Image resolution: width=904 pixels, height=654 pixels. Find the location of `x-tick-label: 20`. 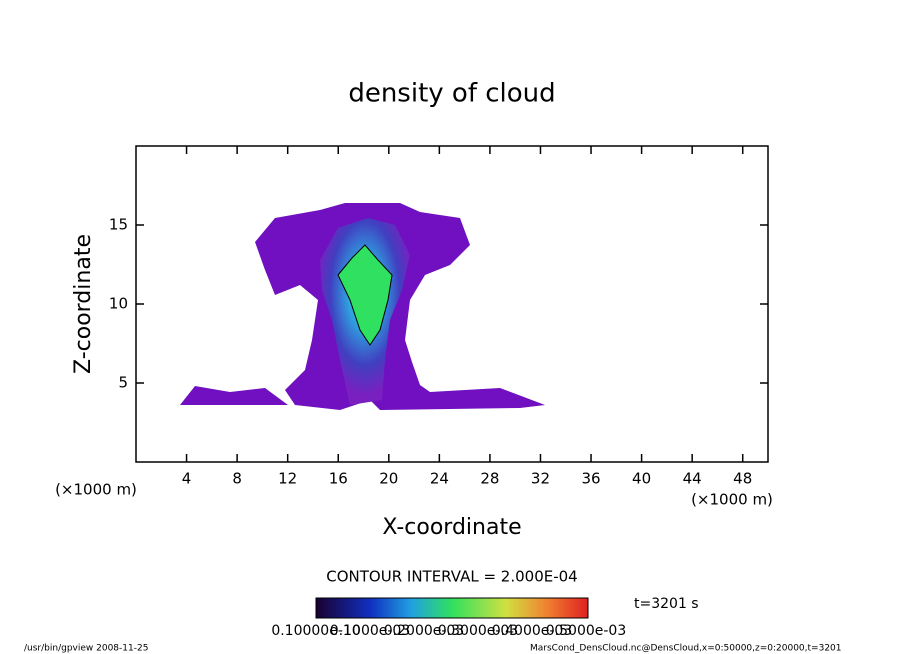

x-tick-label: 20 is located at coordinates (388, 479).